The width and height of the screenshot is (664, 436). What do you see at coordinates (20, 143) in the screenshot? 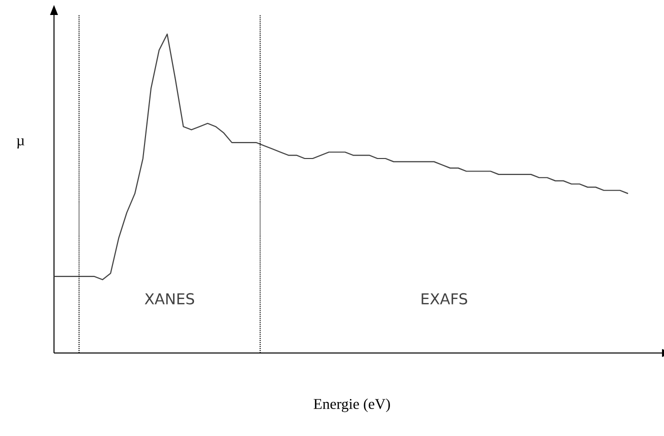
I see `y-axis-title: µ` at bounding box center [20, 143].